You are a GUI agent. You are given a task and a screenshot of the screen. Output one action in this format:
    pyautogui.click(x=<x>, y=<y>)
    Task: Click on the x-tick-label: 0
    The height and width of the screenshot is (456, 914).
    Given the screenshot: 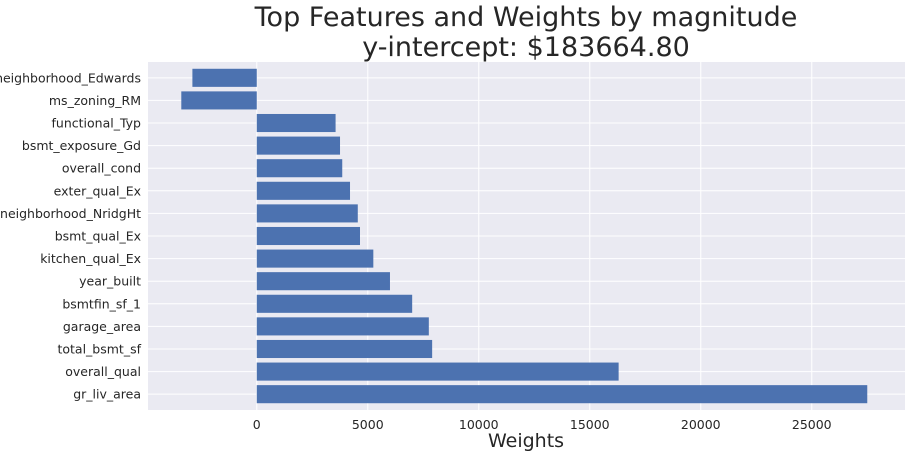 What is the action you would take?
    pyautogui.click(x=257, y=424)
    